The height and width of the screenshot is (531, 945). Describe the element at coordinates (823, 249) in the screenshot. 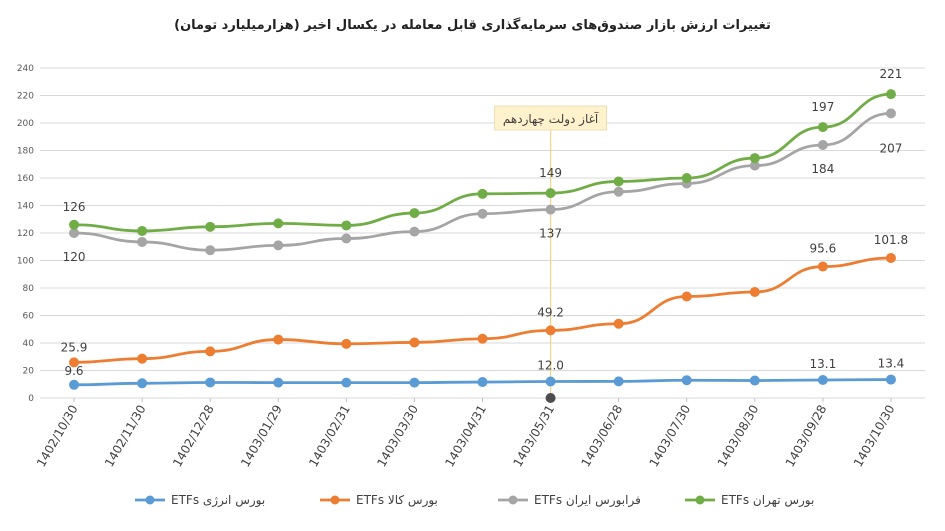

I see `data-label: 95.6` at that location.